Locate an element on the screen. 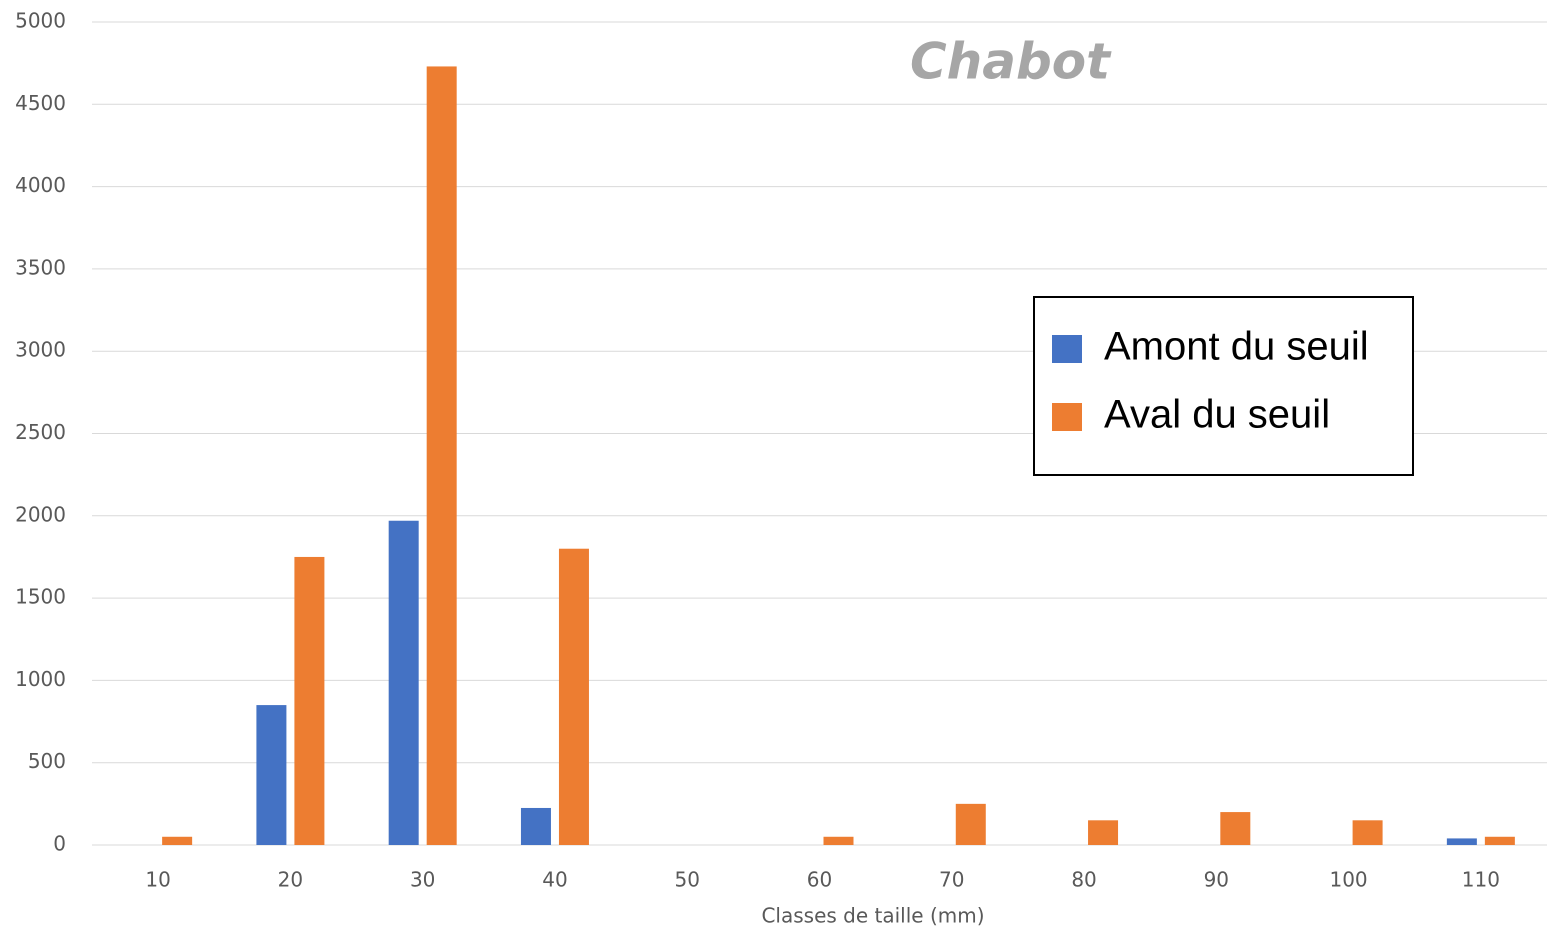 This screenshot has height=930, width=1547. x-tick-label: 60 is located at coordinates (819, 880).